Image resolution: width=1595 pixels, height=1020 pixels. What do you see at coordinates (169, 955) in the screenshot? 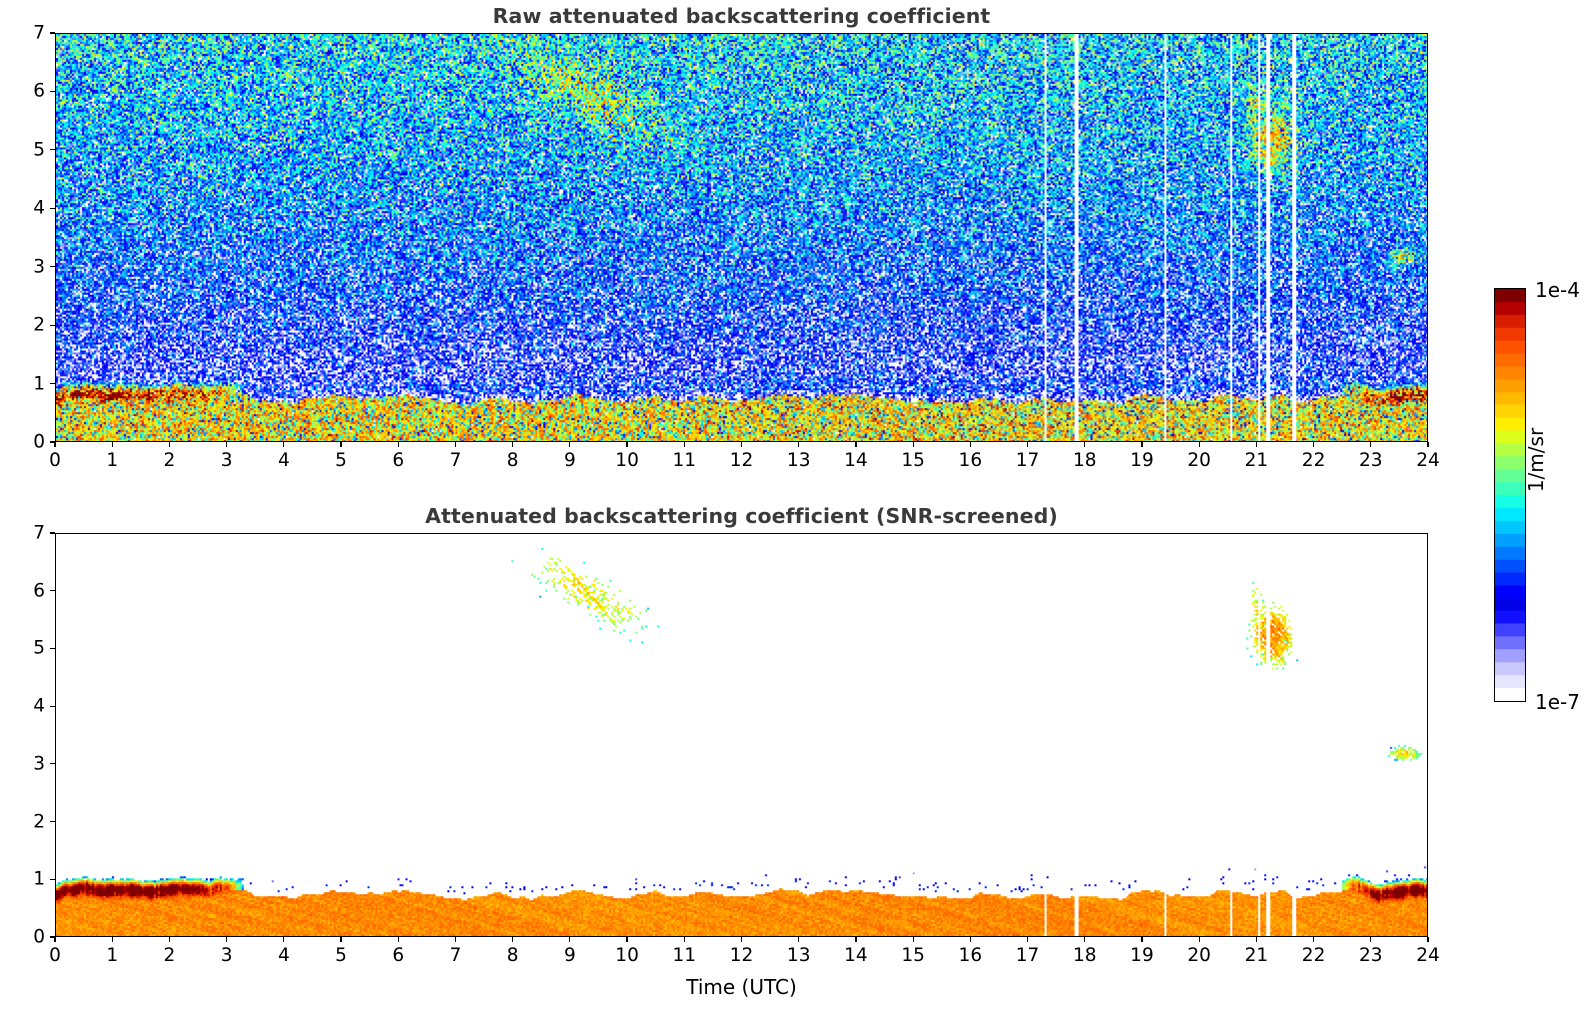
I see `x-tick-label: 2` at bounding box center [169, 955].